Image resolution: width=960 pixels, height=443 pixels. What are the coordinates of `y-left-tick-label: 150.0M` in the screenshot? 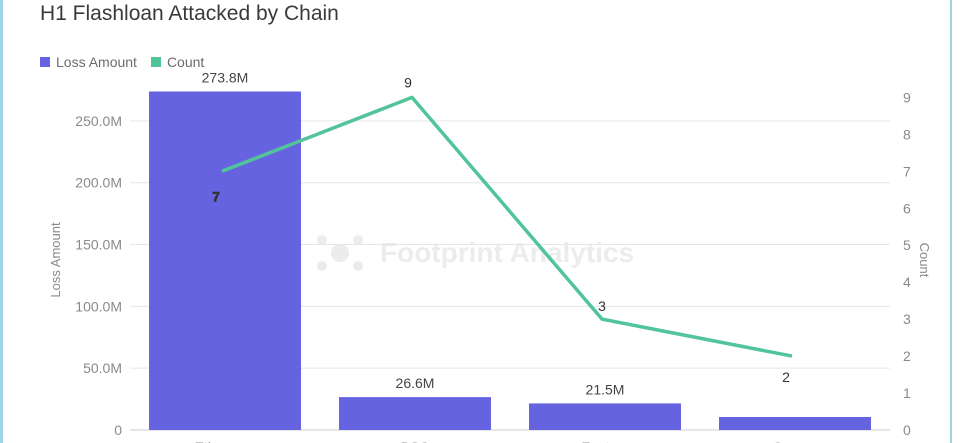 It's located at (98, 245).